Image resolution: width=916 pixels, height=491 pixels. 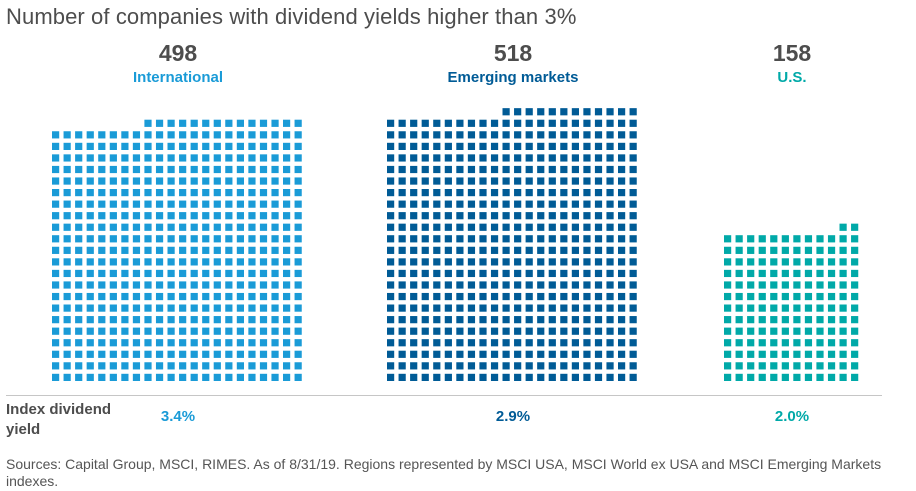 I want to click on group-count: 518, so click(x=513, y=53).